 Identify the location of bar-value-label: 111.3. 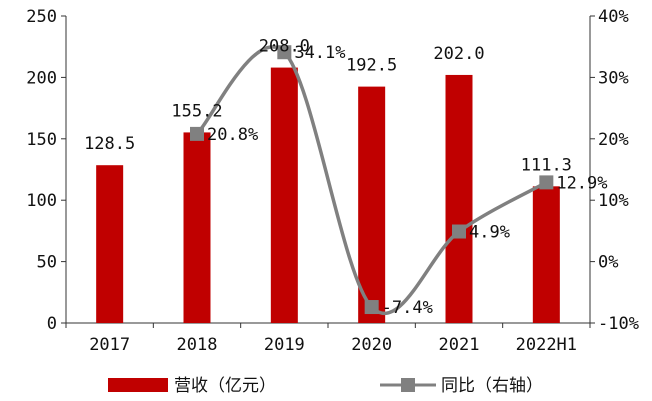
(546, 165).